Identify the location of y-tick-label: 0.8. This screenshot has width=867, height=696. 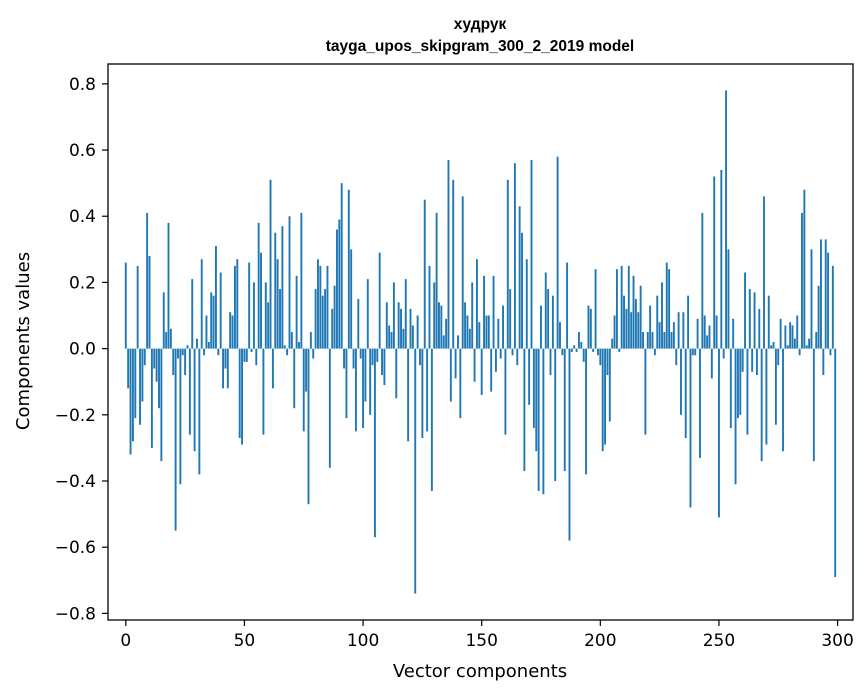
(82, 85).